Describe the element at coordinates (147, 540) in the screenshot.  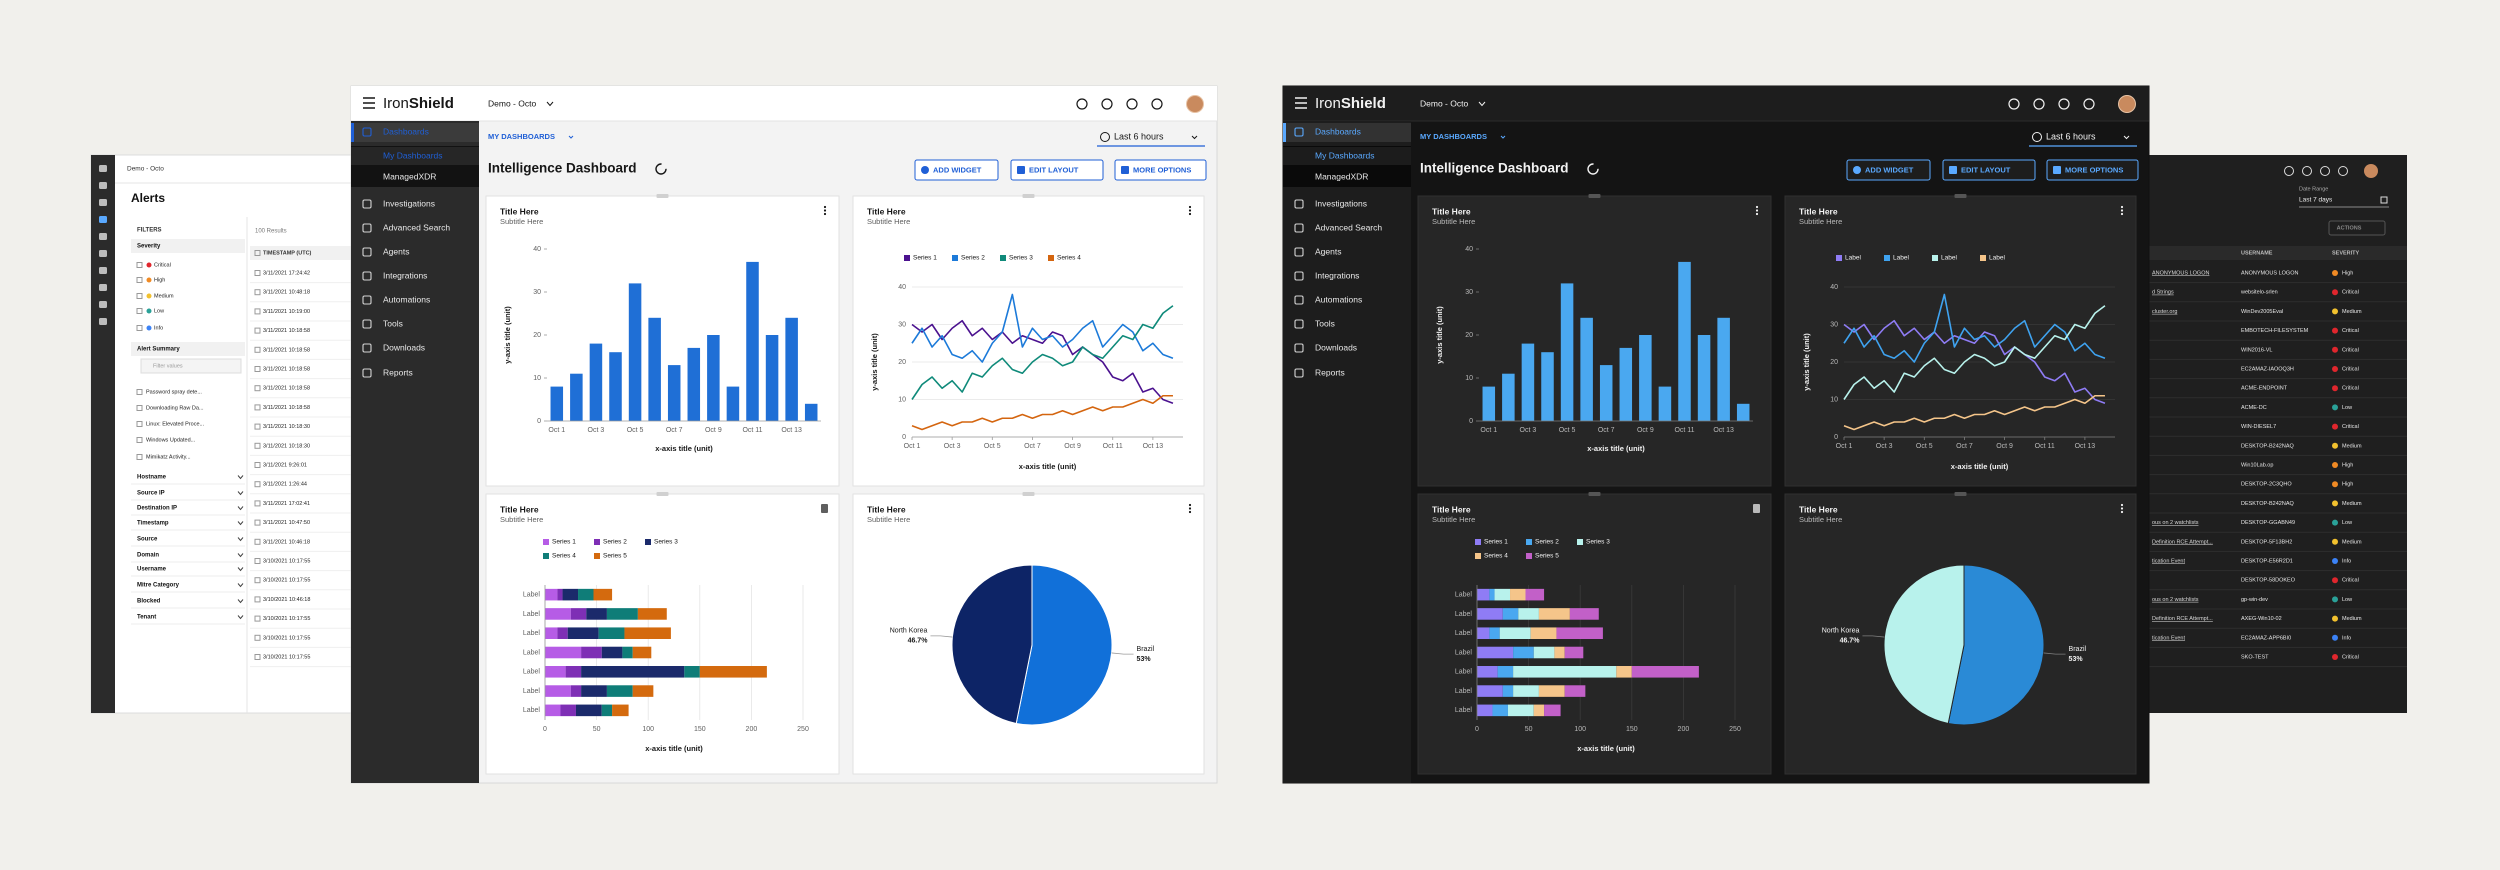
I see `filter-group: Source` at that location.